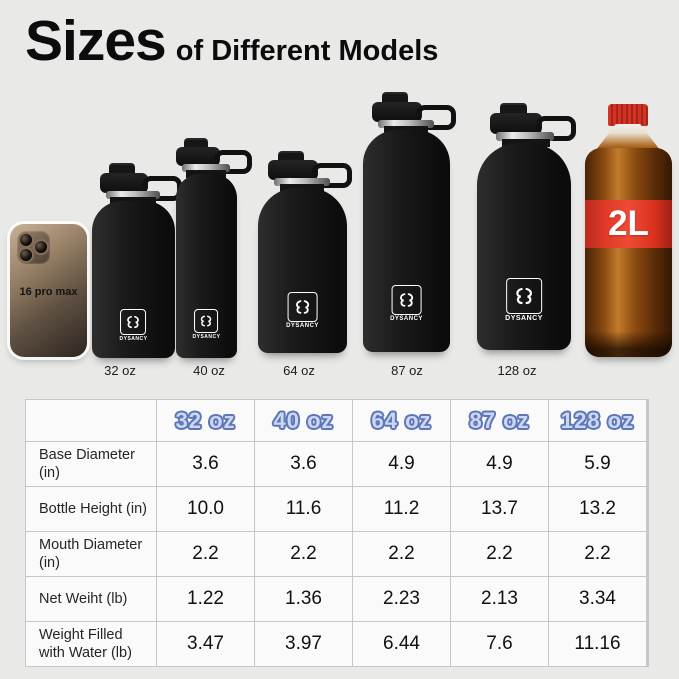  I want to click on phone-camera-module, so click(33, 247).